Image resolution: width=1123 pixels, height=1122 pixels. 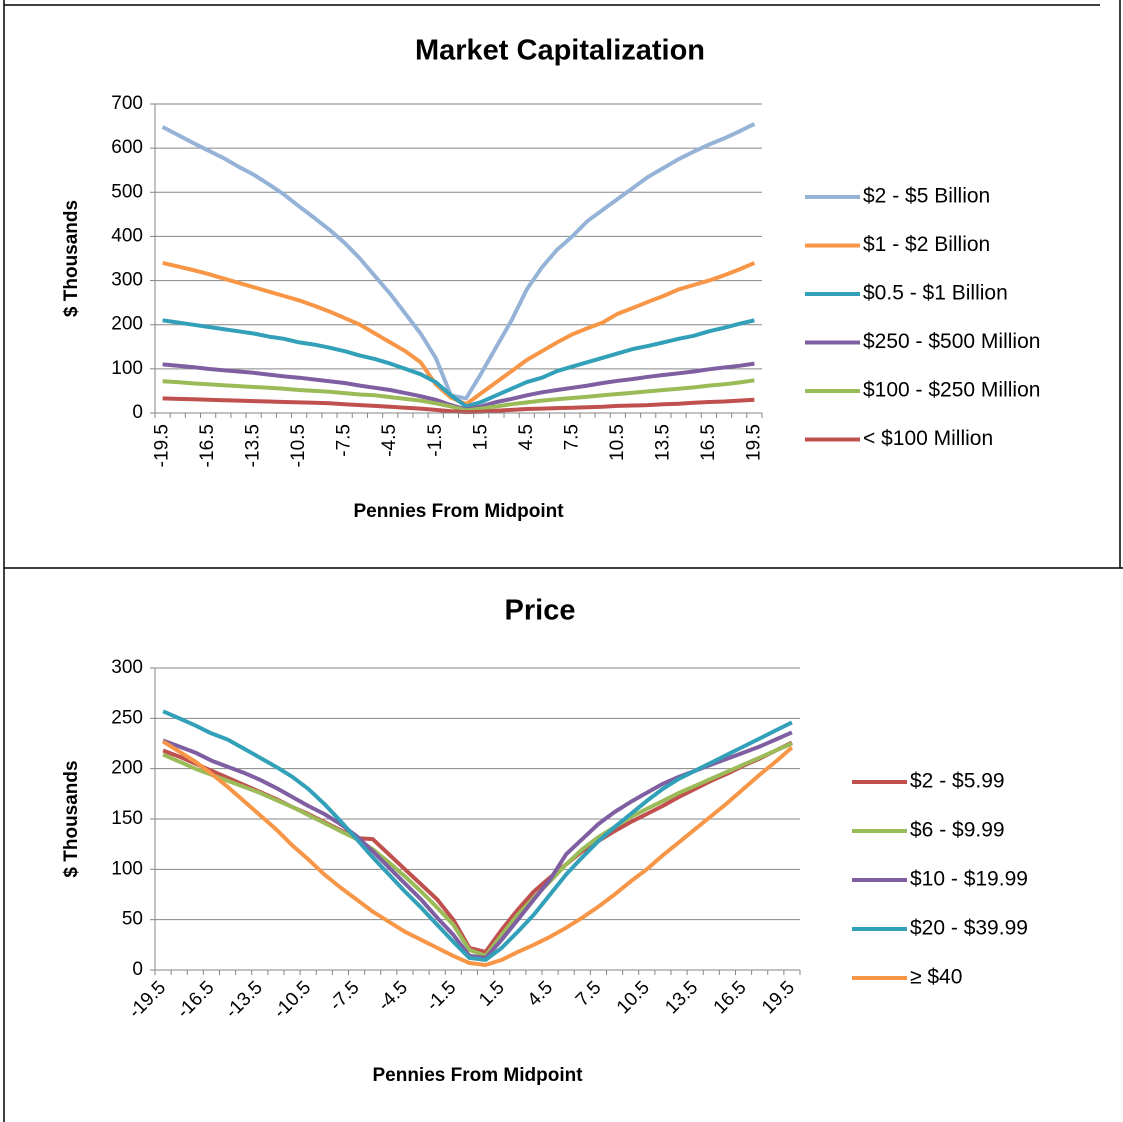 I want to click on chart-title: Price, so click(x=540, y=611).